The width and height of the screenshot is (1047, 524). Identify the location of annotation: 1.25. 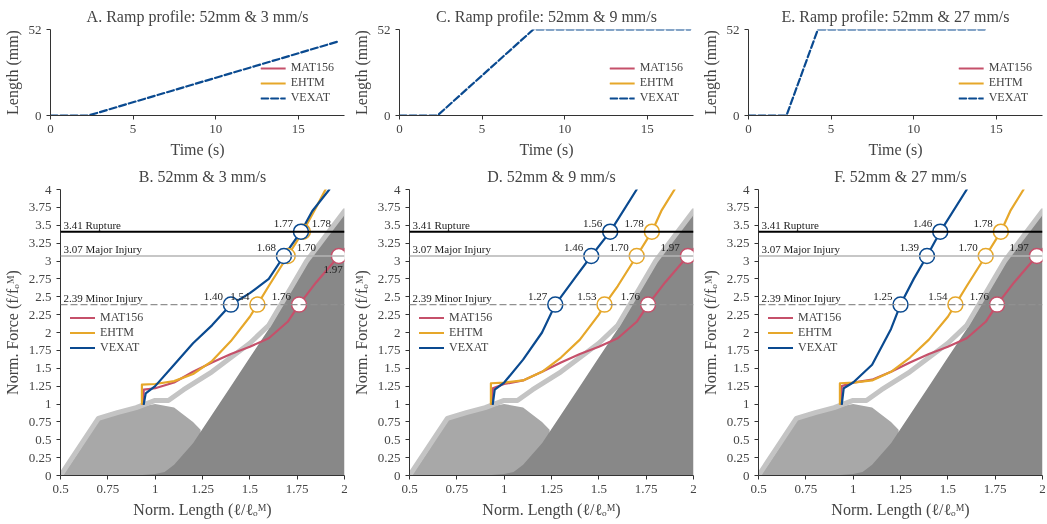
(883, 295).